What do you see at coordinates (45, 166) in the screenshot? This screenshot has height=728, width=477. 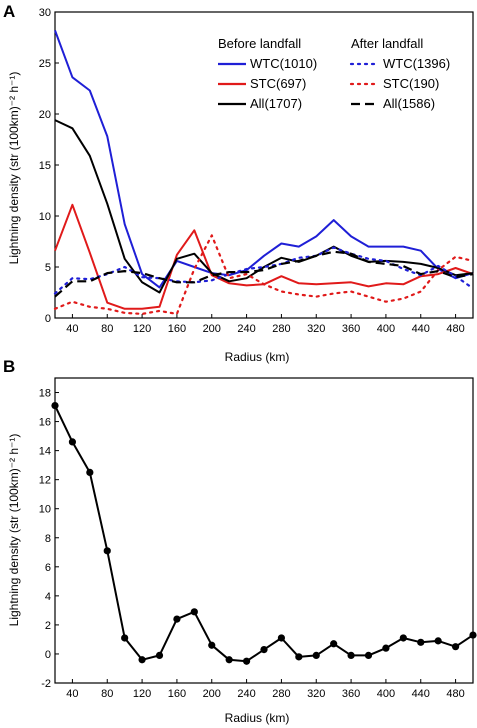 I see `y-tick-label: 15` at bounding box center [45, 166].